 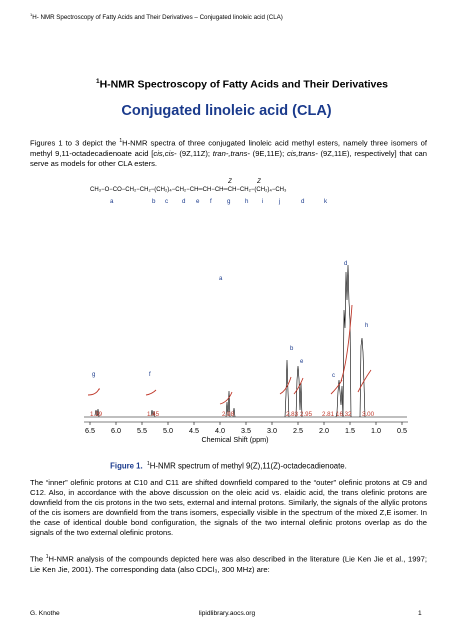 What do you see at coordinates (90, 430) in the screenshot?
I see `x-tick-label: 6.5` at bounding box center [90, 430].